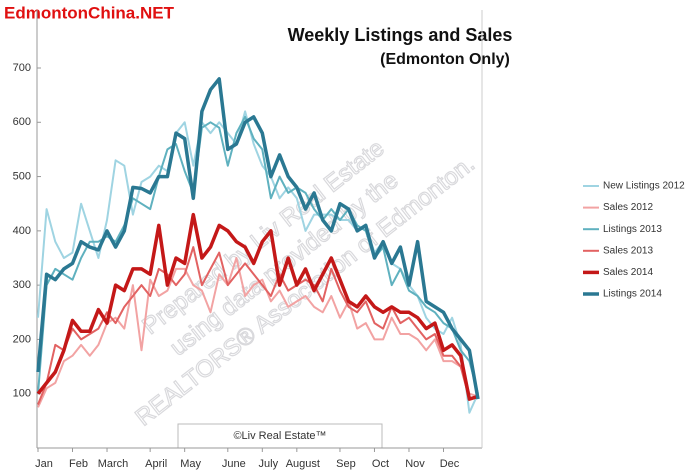 The height and width of the screenshot is (476, 700). I want to click on legend-label: Listings 2014, so click(632, 294).